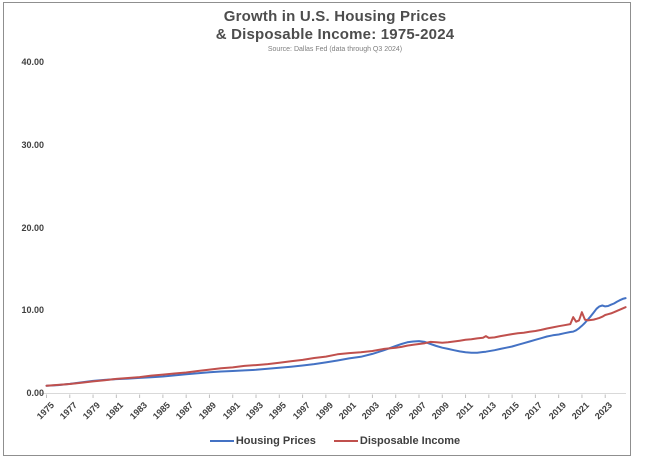  What do you see at coordinates (32, 62) in the screenshot?
I see `y-tick-label: 40.00` at bounding box center [32, 62].